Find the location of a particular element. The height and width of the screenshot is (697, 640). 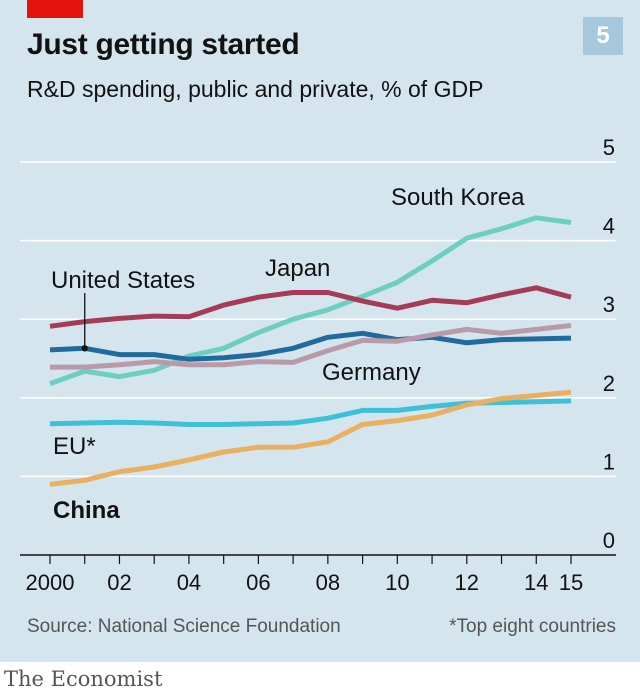

x-tick-label: 15 is located at coordinates (571, 582).